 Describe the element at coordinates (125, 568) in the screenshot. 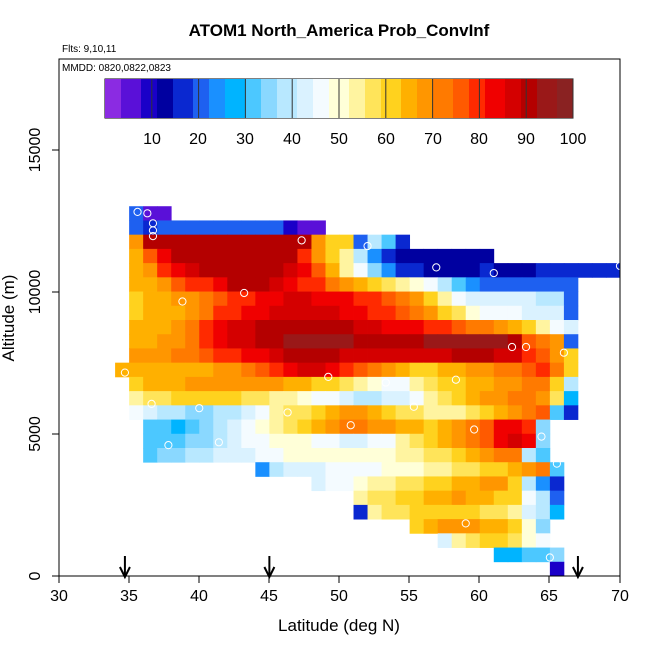

I see `flight-arrow` at that location.